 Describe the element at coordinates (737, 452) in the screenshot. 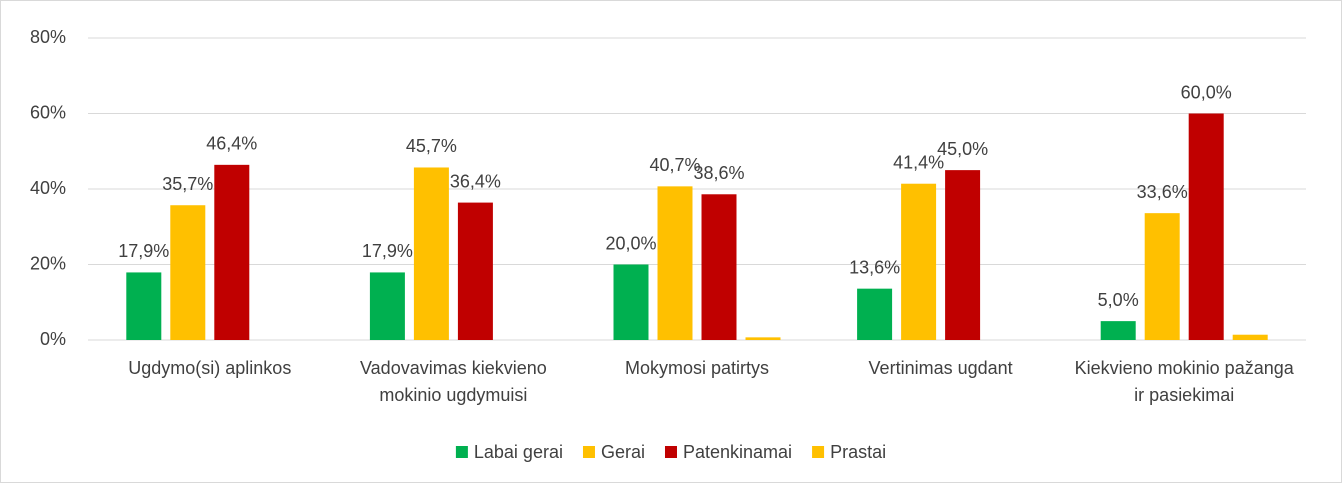

I see `legend-label: Patenkinamai` at that location.